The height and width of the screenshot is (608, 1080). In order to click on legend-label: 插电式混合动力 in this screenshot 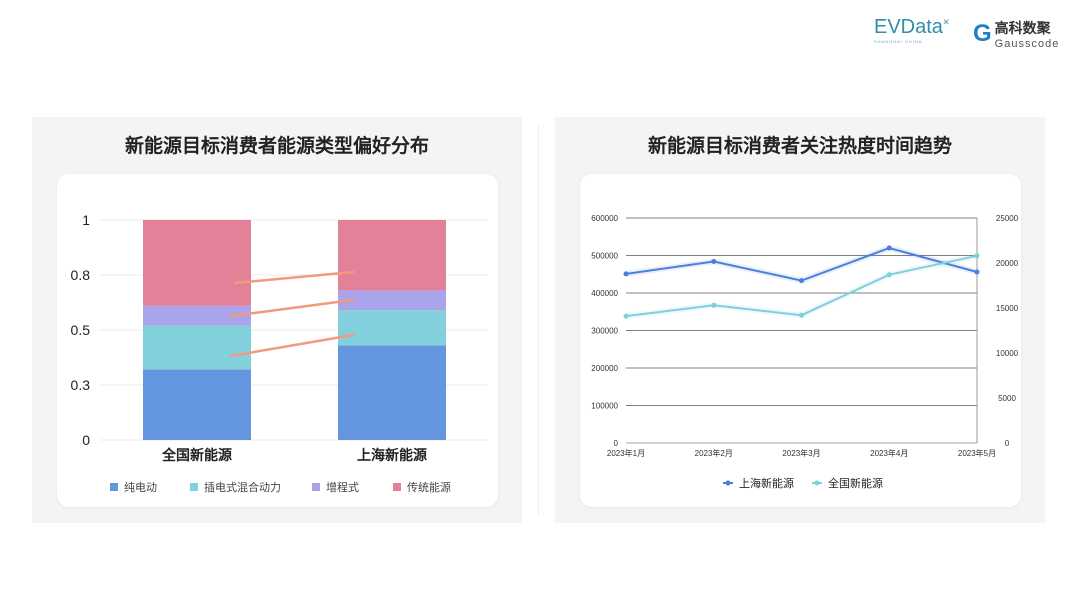, I will do `click(242, 487)`.